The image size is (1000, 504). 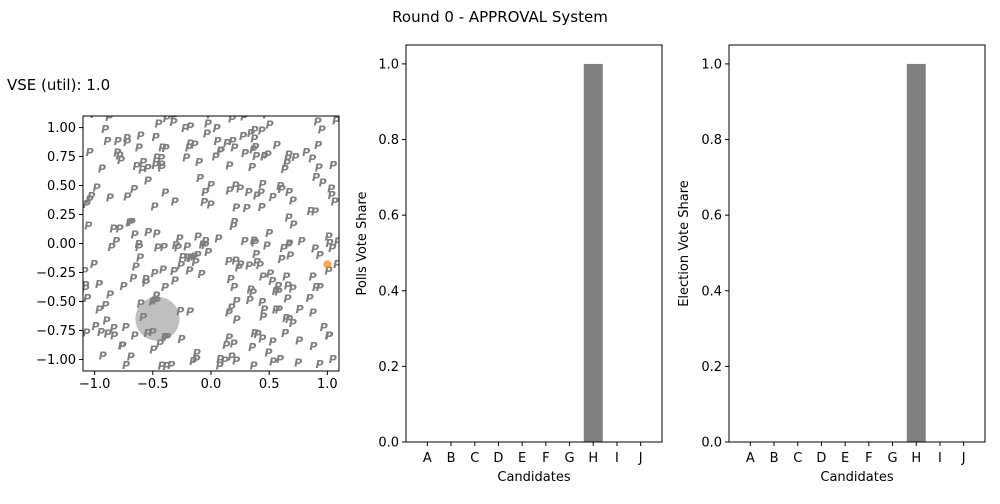 What do you see at coordinates (711, 291) in the screenshot?
I see `y-tick-label: 0.4` at bounding box center [711, 291].